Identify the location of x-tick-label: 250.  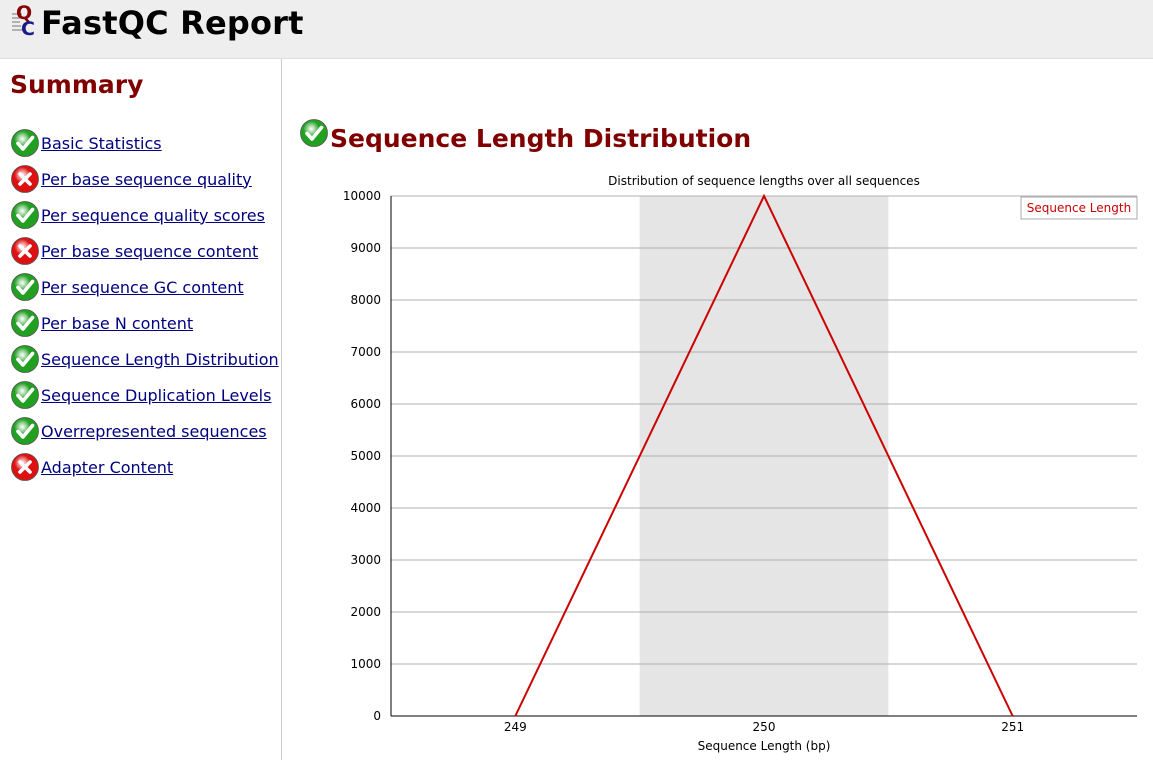
(764, 727).